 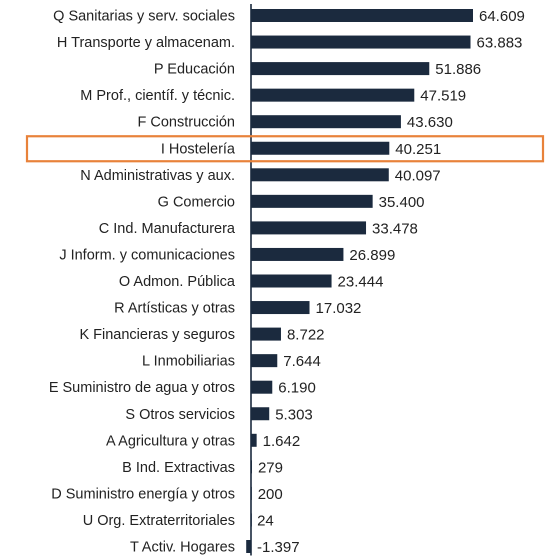 What do you see at coordinates (186, 123) in the screenshot?
I see `category-label: F Construcción` at bounding box center [186, 123].